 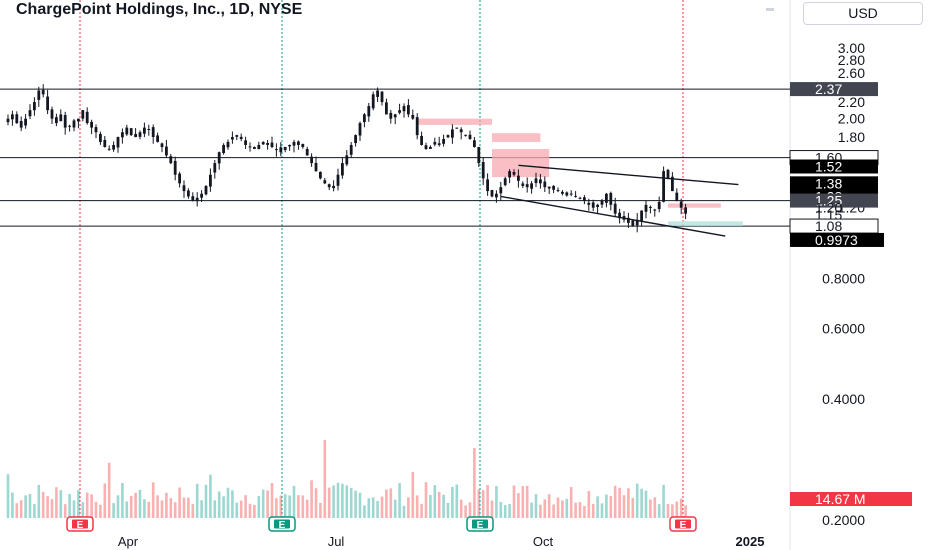 I want to click on price-tick-label: 0.8000, so click(x=843, y=278).